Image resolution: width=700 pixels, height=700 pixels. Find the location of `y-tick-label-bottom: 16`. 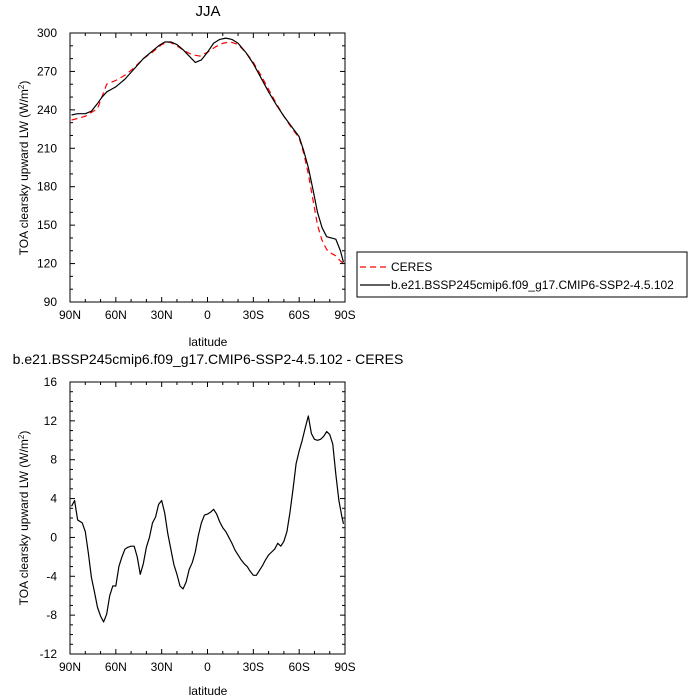

y-tick-label-bottom: 16 is located at coordinates (51, 382).